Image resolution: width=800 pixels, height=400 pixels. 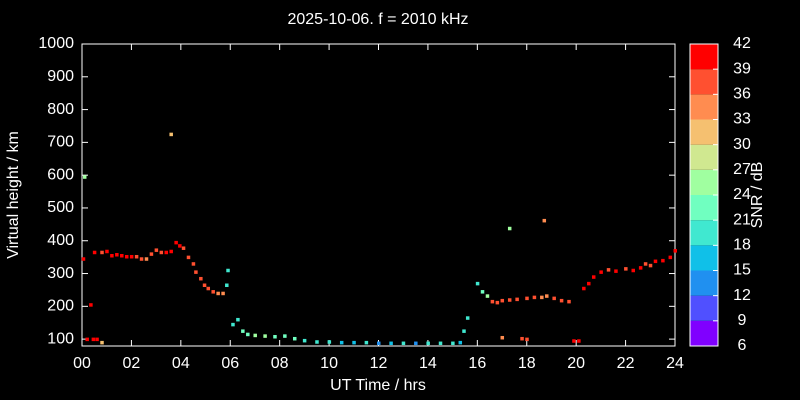 What do you see at coordinates (742, 43) in the screenshot?
I see `colorbar-tick-label: 42` at bounding box center [742, 43].